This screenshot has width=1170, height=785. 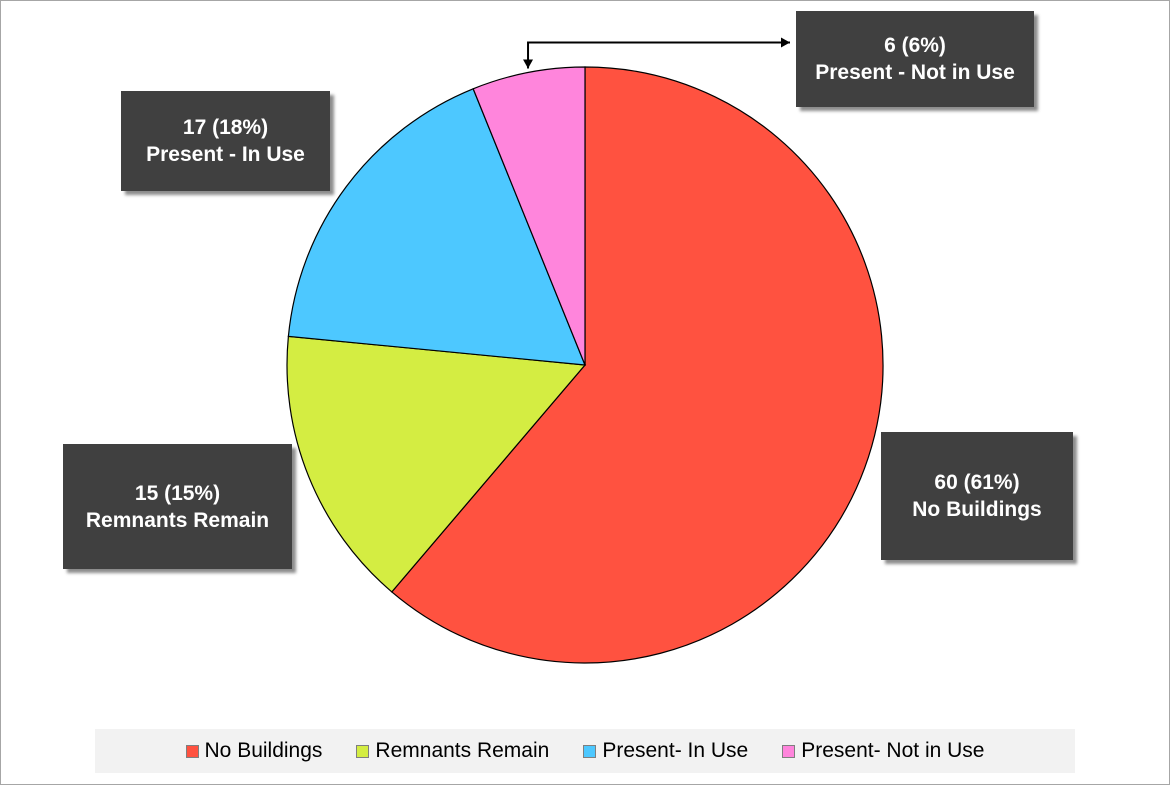 What do you see at coordinates (893, 750) in the screenshot?
I see `legend-label: Present- Not in Use` at bounding box center [893, 750].